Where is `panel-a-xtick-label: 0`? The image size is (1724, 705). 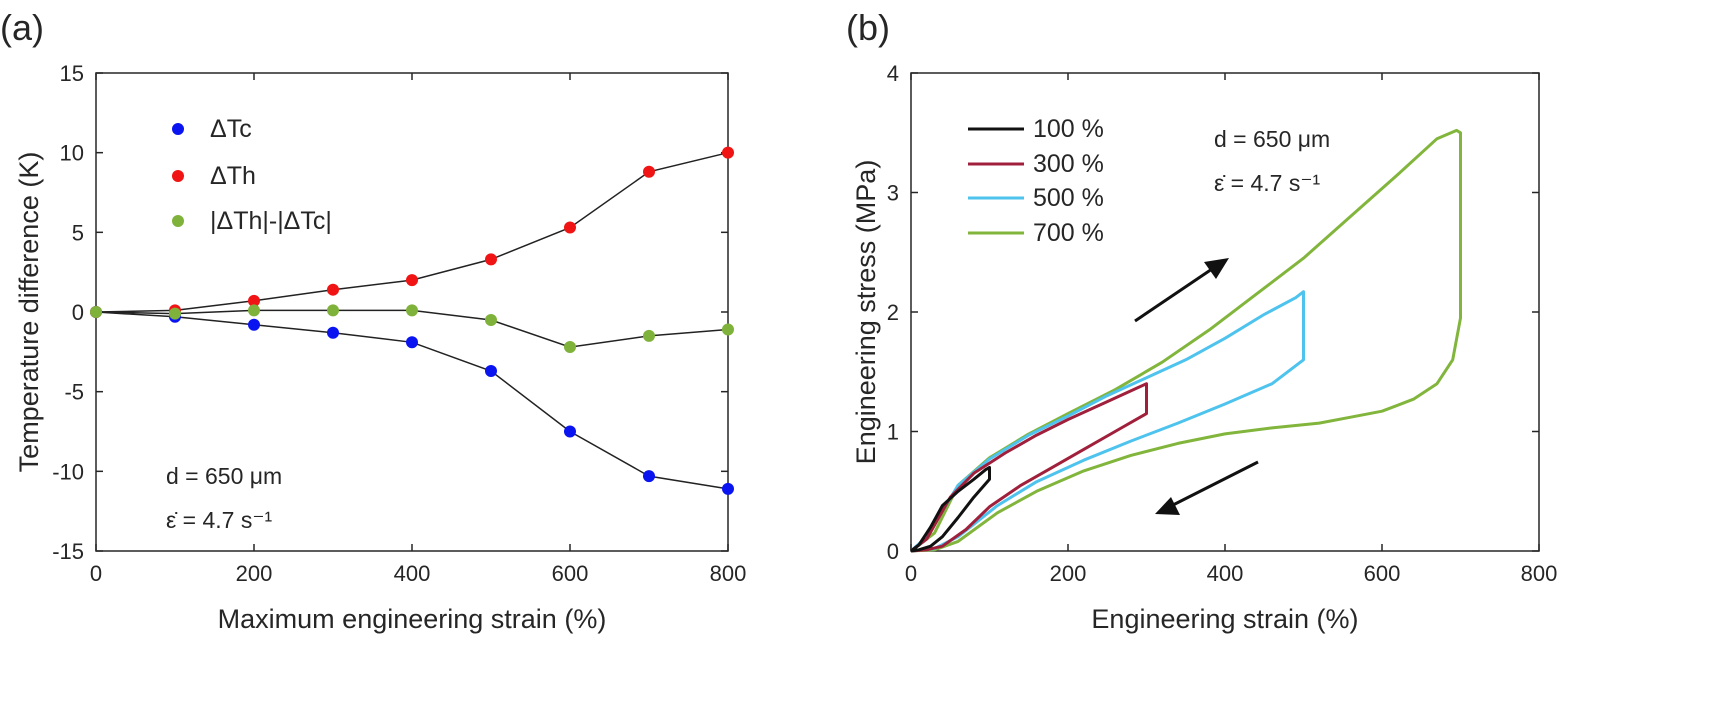
panel-a-xtick-label: 0 is located at coordinates (96, 573).